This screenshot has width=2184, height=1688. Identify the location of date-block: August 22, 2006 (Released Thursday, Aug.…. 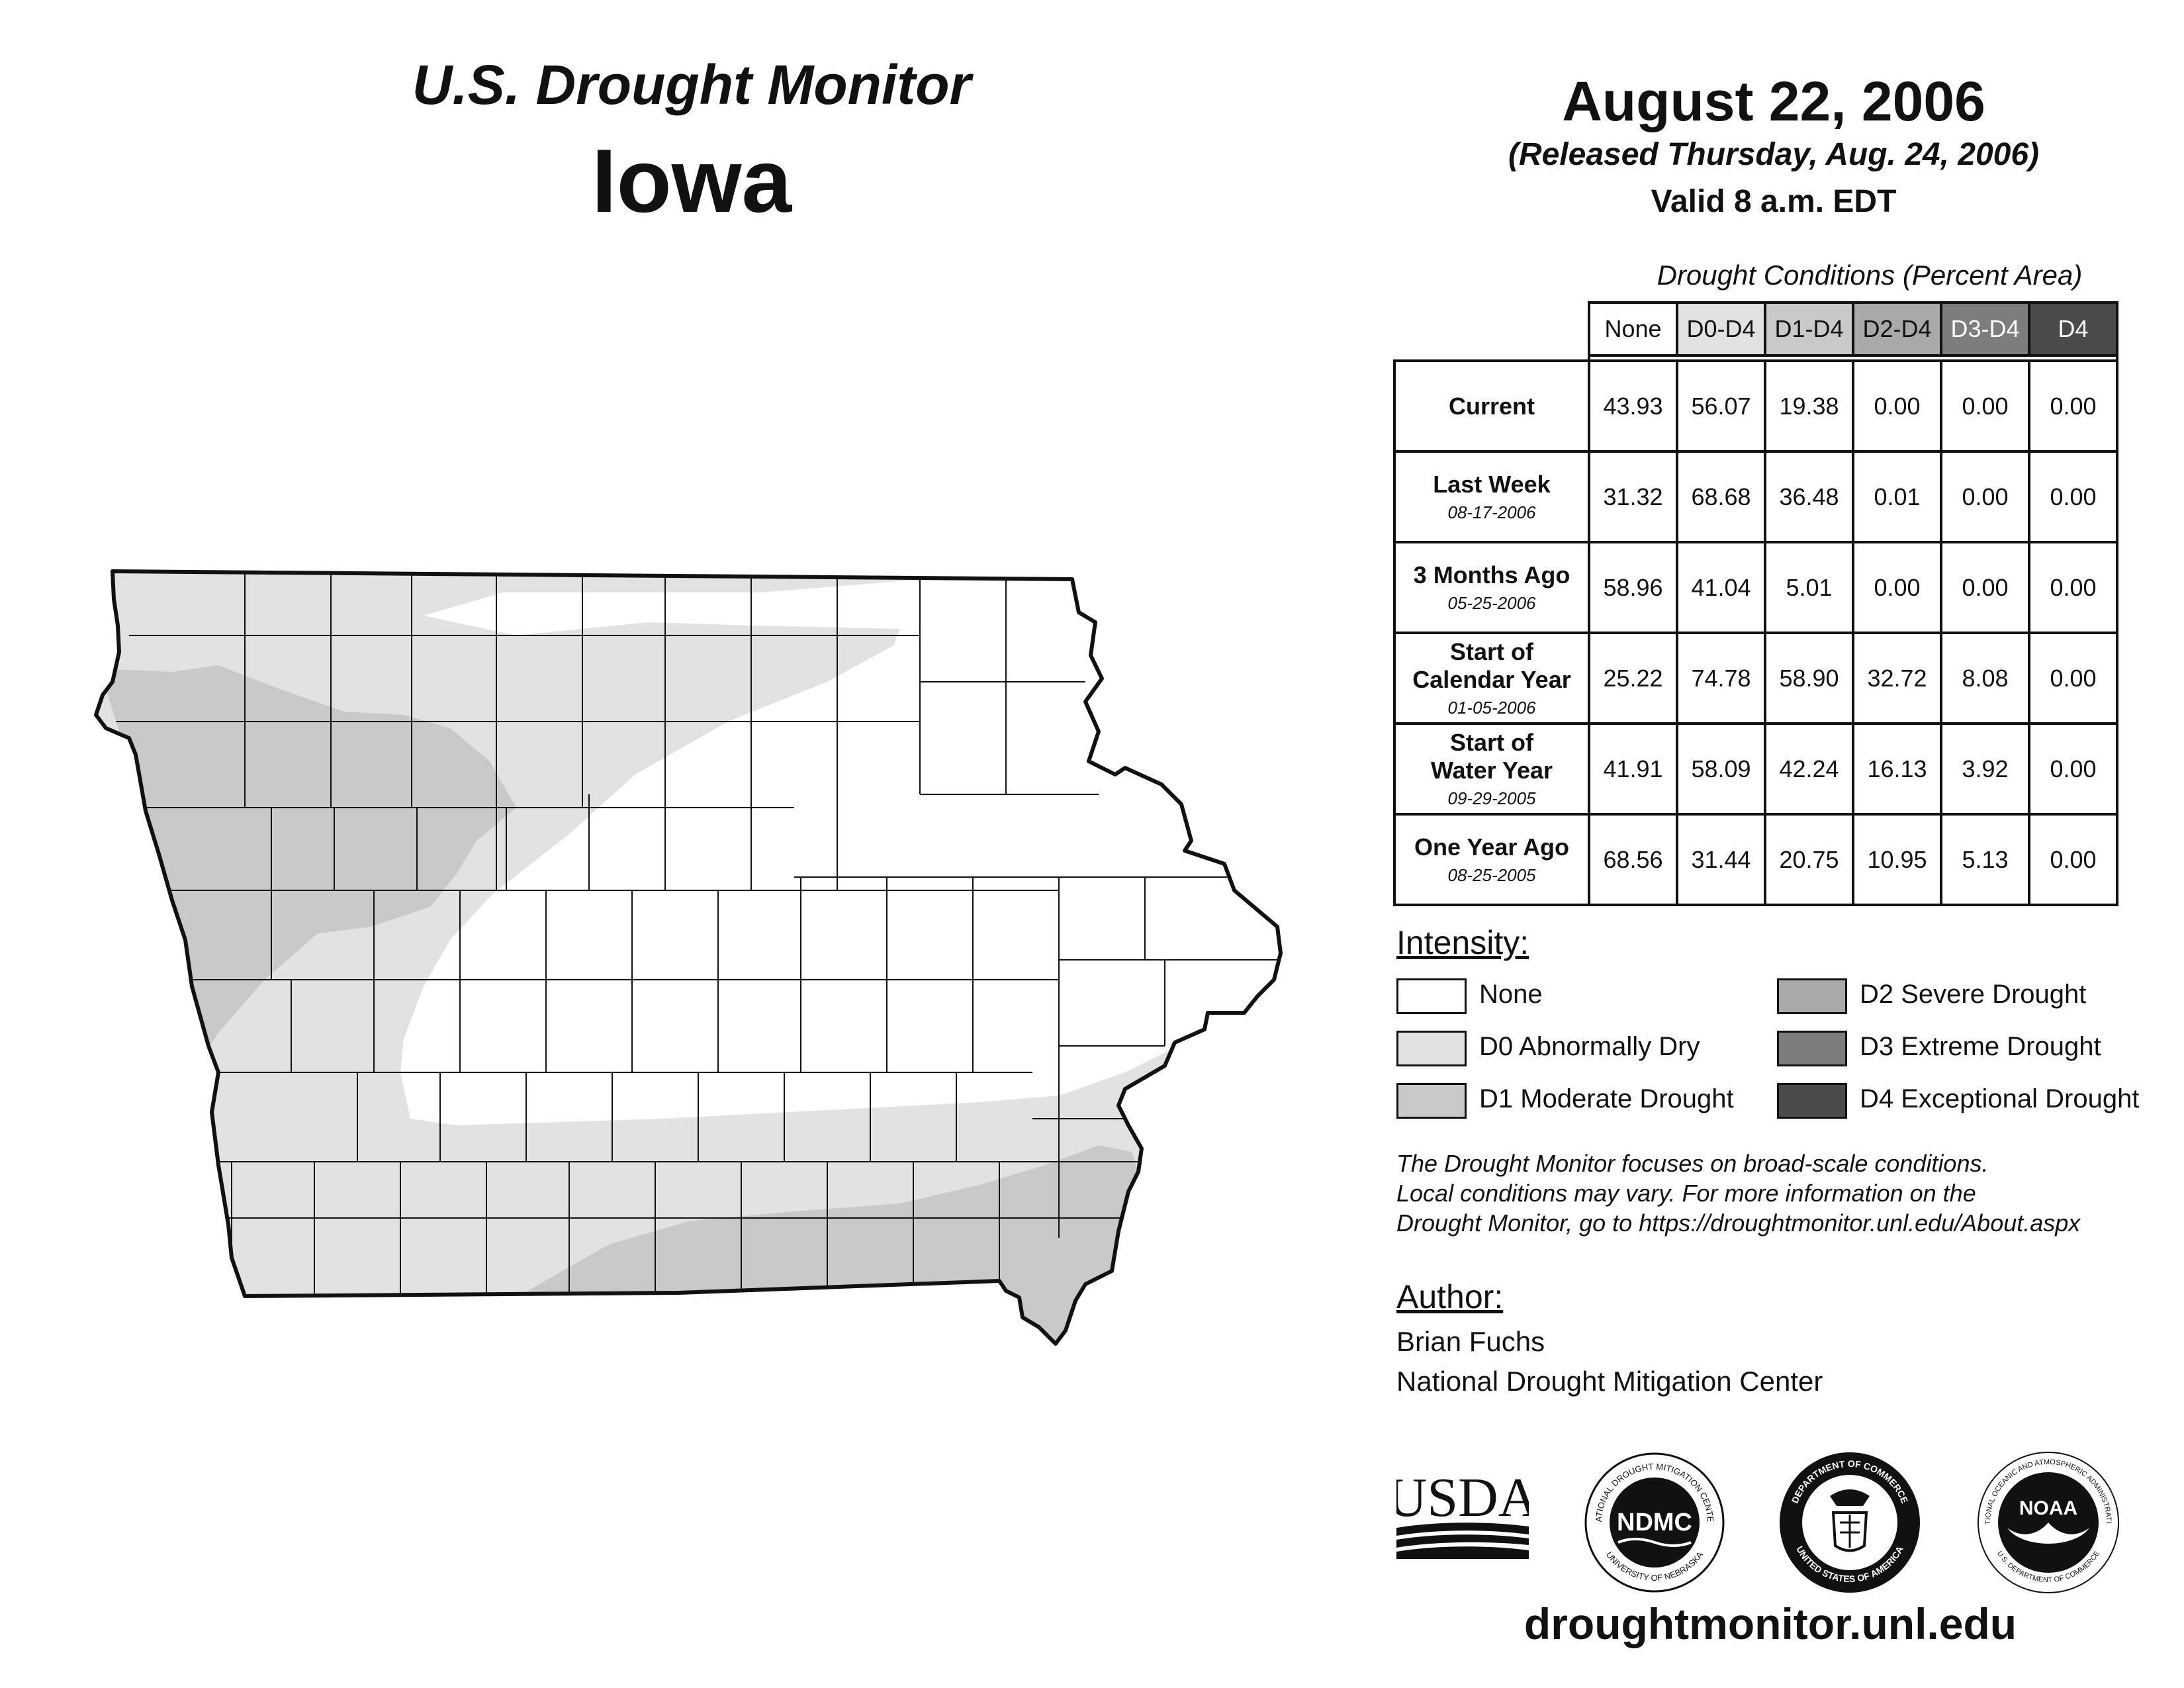
(1763, 145).